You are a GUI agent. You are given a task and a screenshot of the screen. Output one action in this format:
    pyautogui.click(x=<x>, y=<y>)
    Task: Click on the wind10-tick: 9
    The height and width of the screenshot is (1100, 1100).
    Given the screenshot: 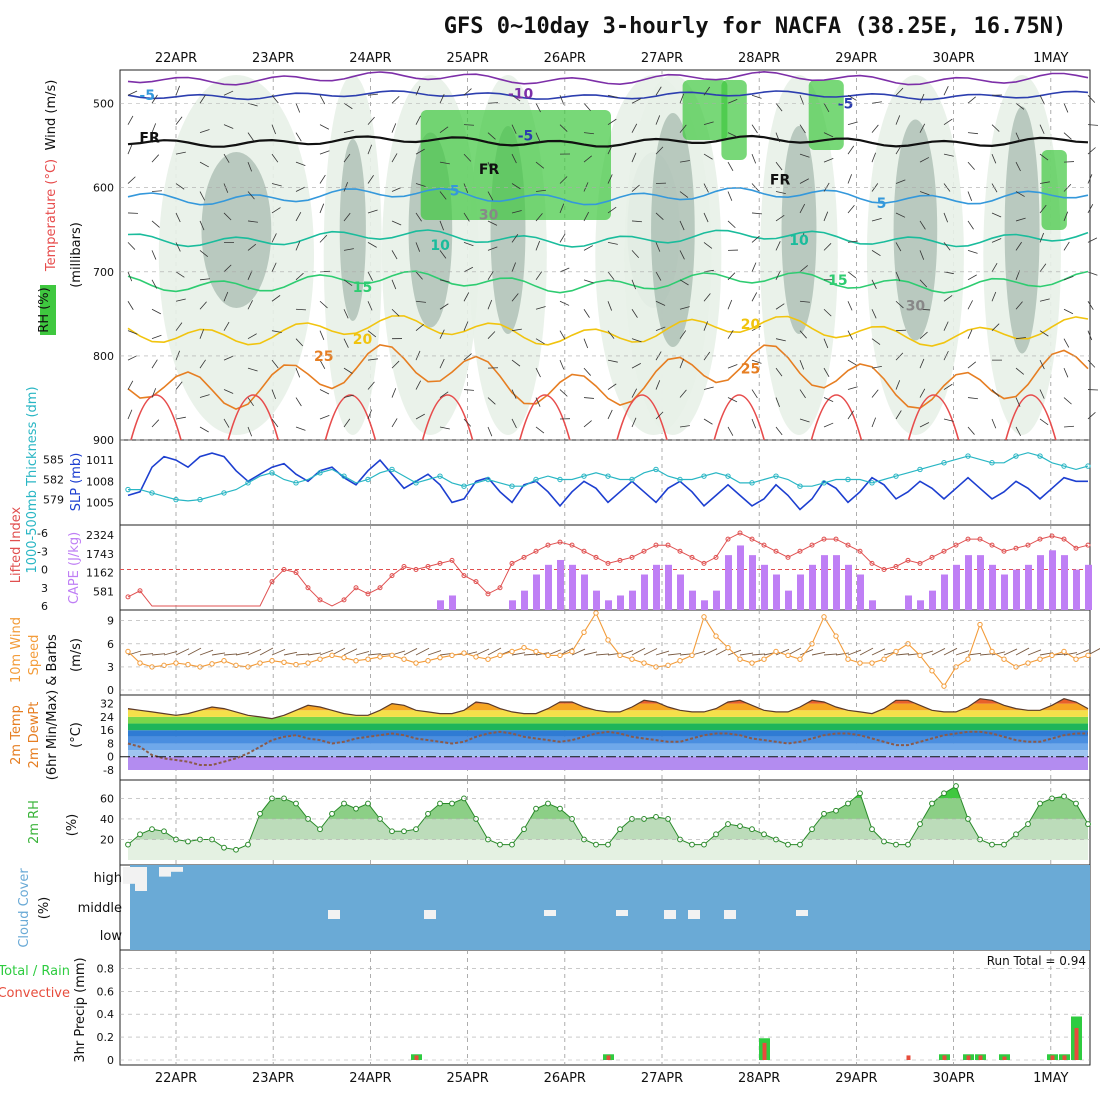 What is the action you would take?
    pyautogui.click(x=110, y=621)
    